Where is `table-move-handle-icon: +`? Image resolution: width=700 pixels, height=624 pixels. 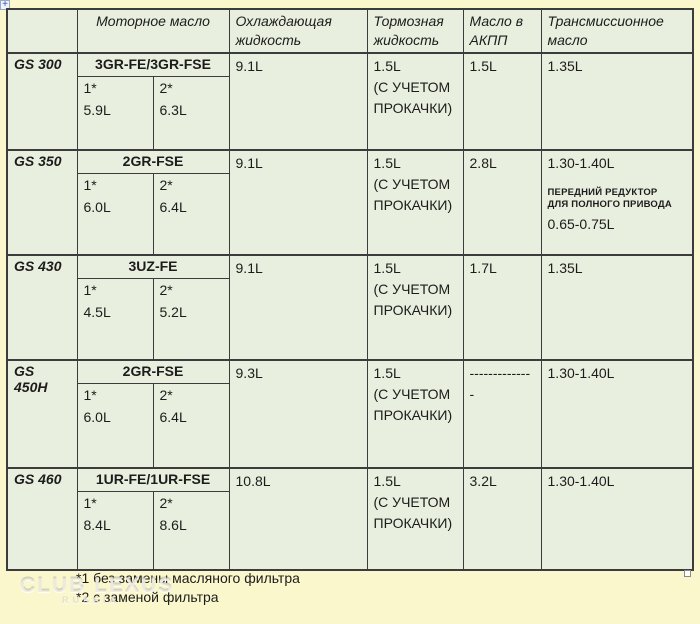 table-move-handle-icon: + is located at coordinates (5, 5).